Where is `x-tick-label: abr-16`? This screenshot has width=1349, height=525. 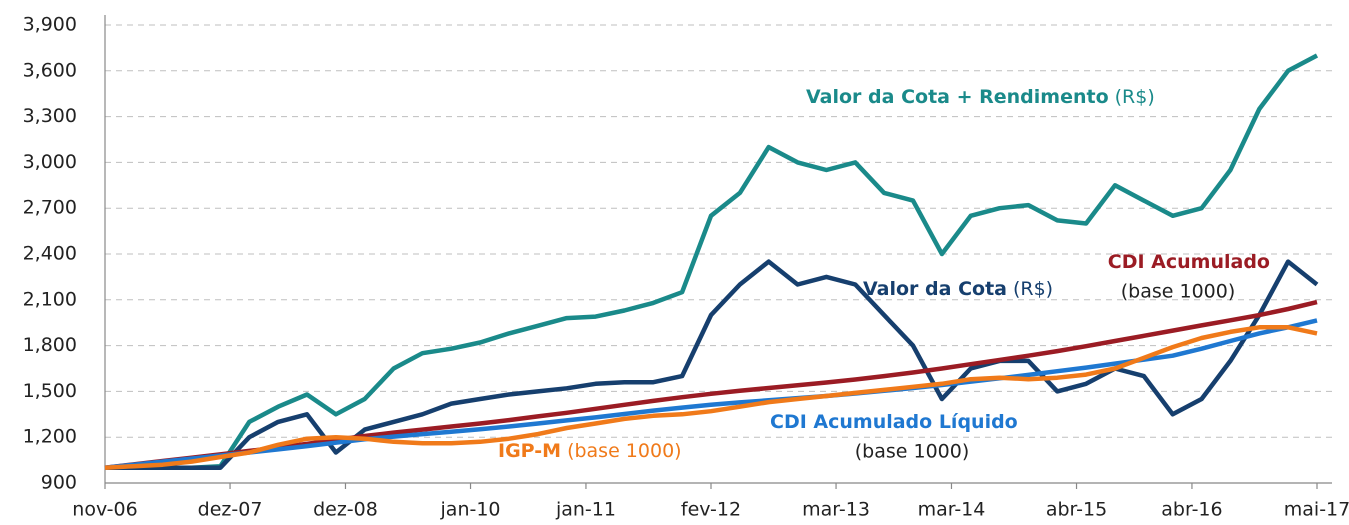
x-tick-label: abr-16 is located at coordinates (1191, 510).